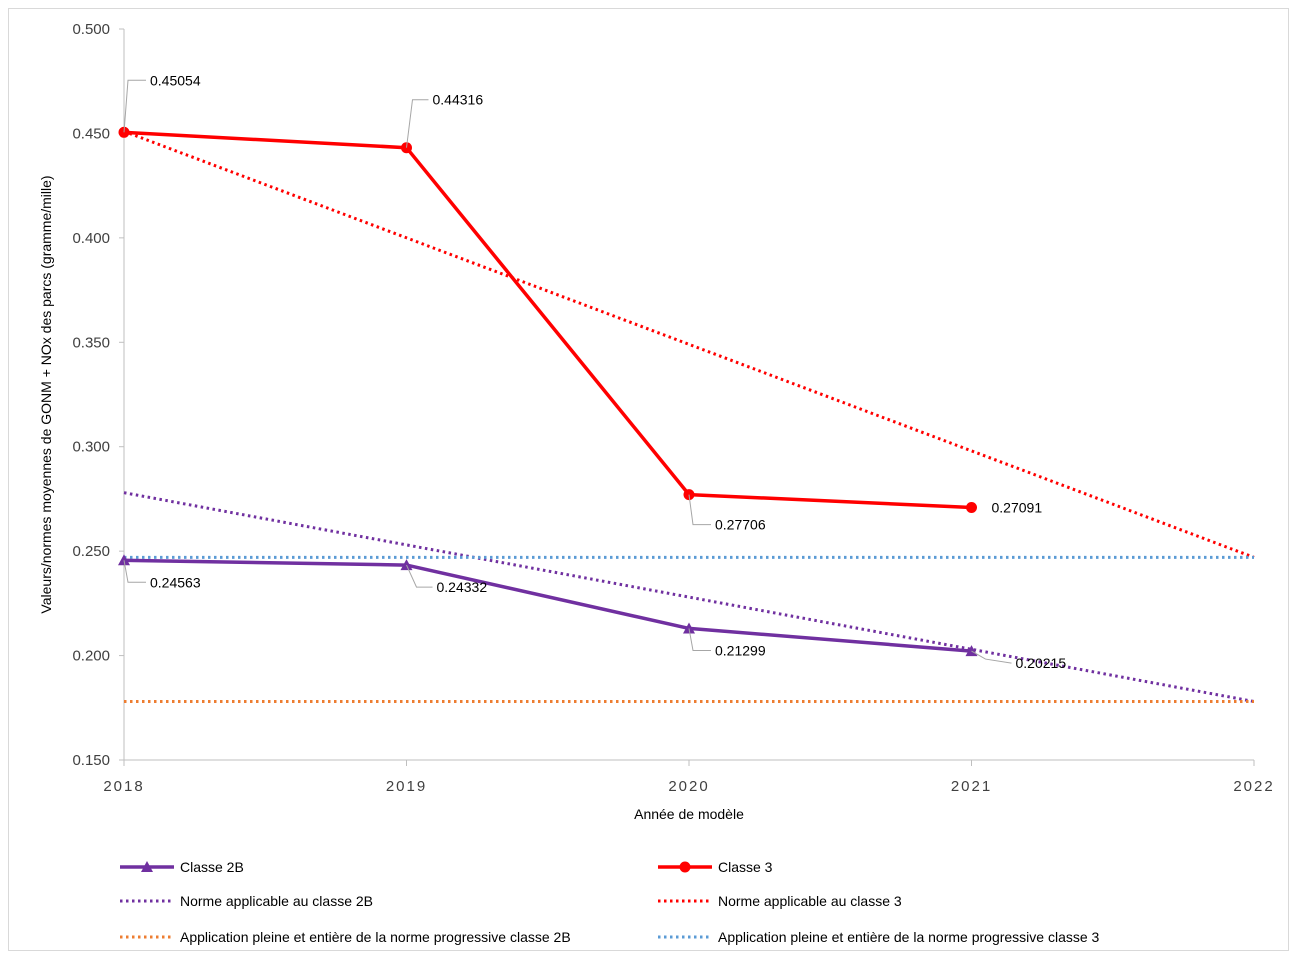 The image size is (1297, 959). Describe the element at coordinates (688, 786) in the screenshot. I see `x-tick-label: 2020` at that location.